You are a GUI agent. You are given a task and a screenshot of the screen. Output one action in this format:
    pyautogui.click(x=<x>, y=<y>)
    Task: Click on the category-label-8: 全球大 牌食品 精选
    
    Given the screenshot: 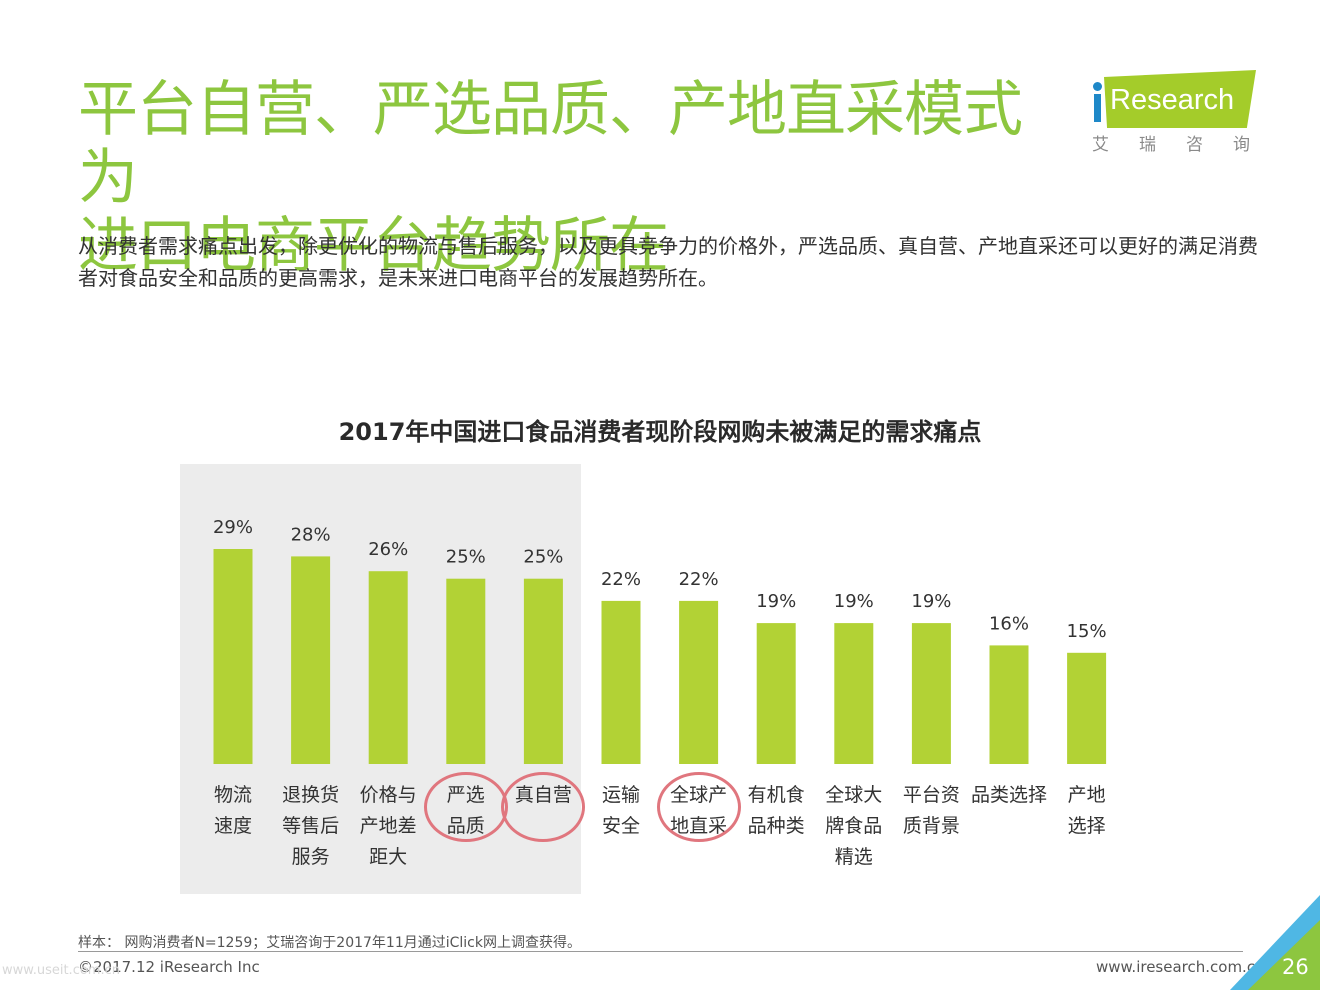 What is the action you would take?
    pyautogui.click(x=854, y=826)
    